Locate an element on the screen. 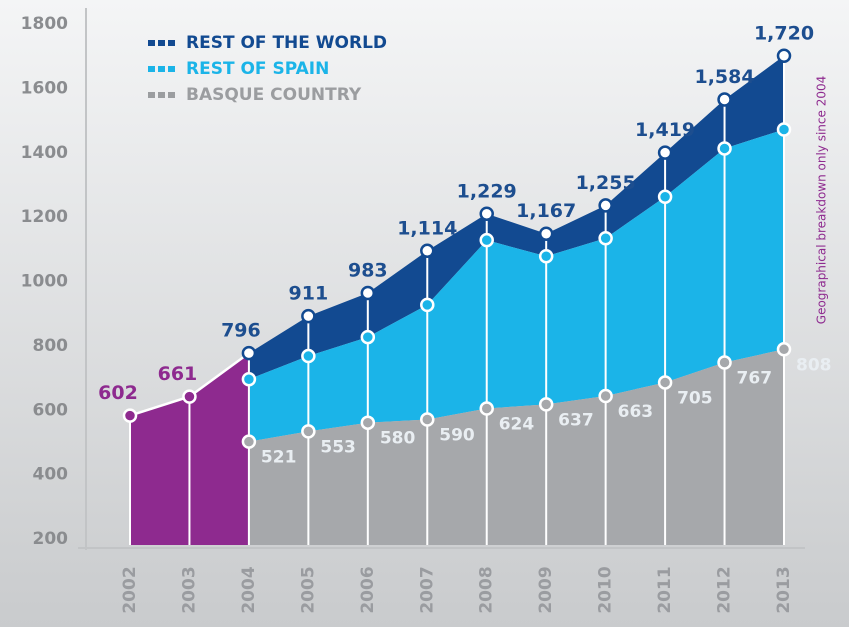 The width and height of the screenshot is (849, 627). legend-label: BASQUE COUNTRY is located at coordinates (274, 95).